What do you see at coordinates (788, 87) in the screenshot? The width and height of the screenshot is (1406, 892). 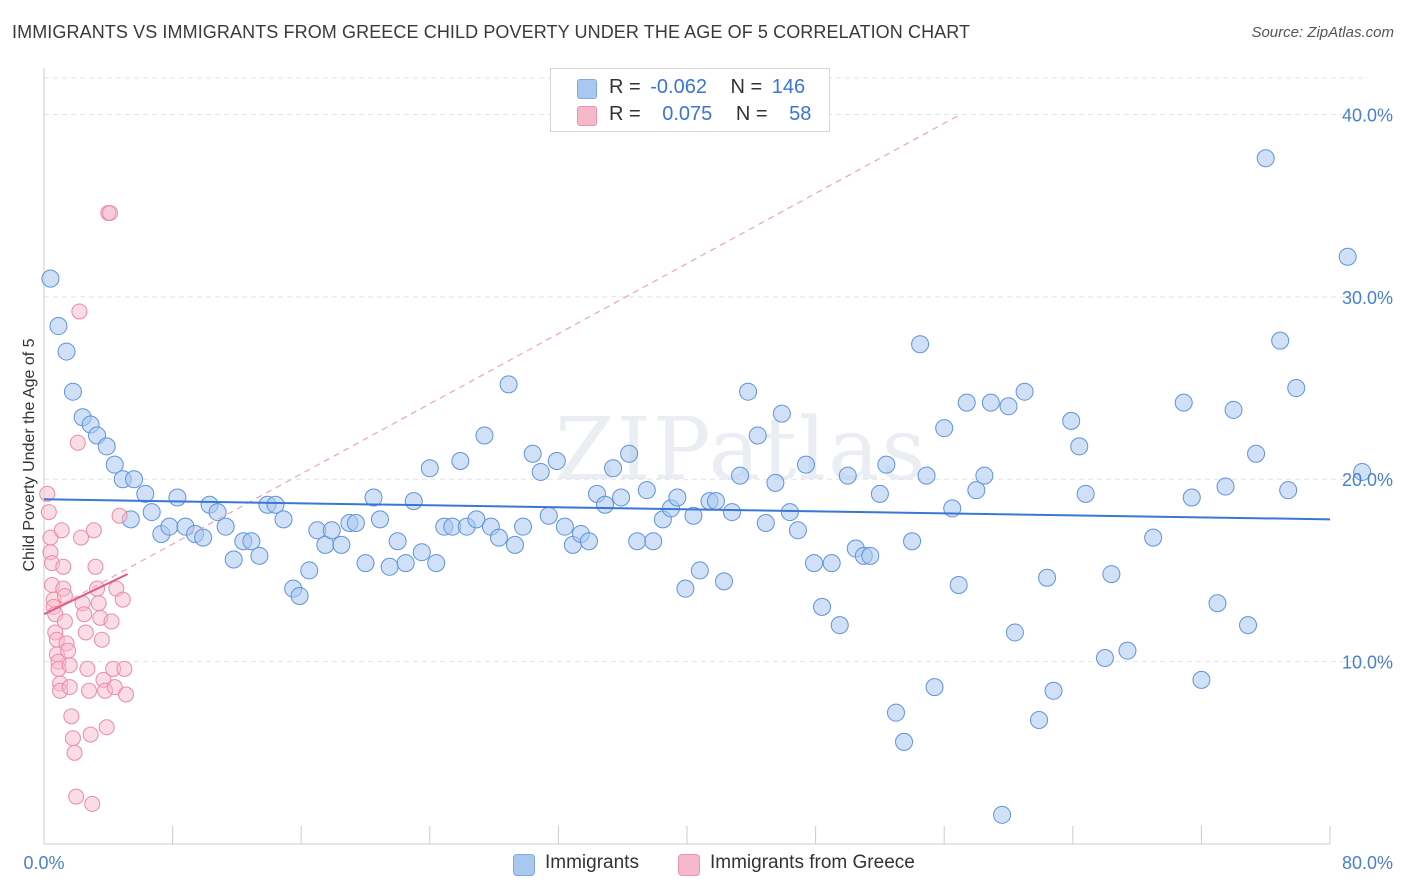 I see `legend-n-value: 146` at bounding box center [788, 87].